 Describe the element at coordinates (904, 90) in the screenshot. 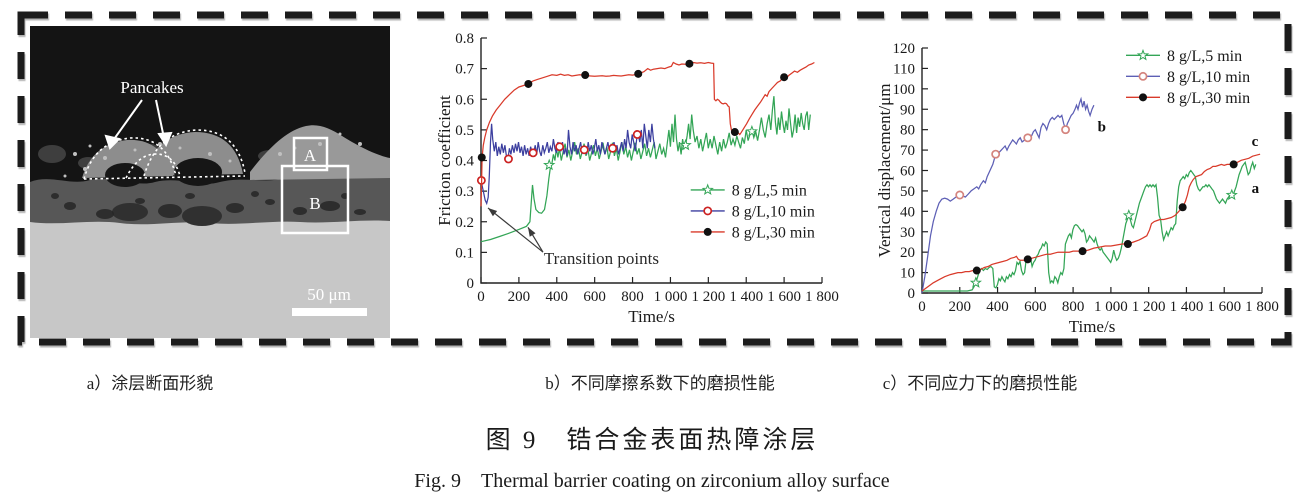

I see `y-tick-label: 100` at that location.